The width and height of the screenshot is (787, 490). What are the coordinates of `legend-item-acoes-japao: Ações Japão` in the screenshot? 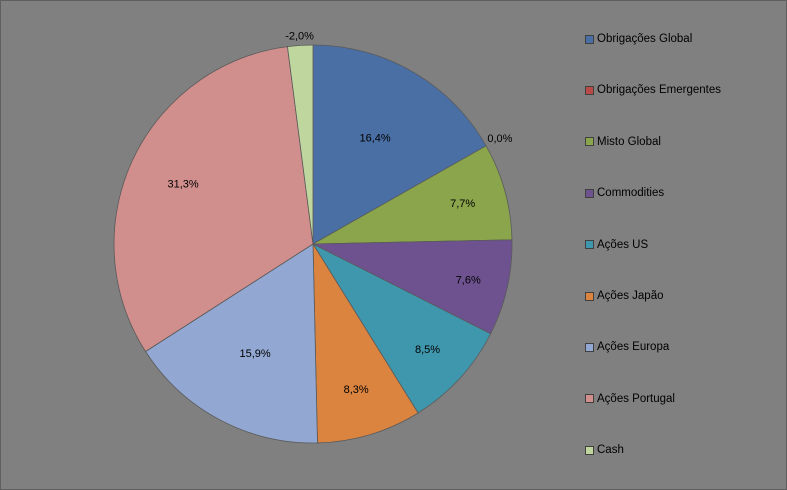 It's located at (624, 296).